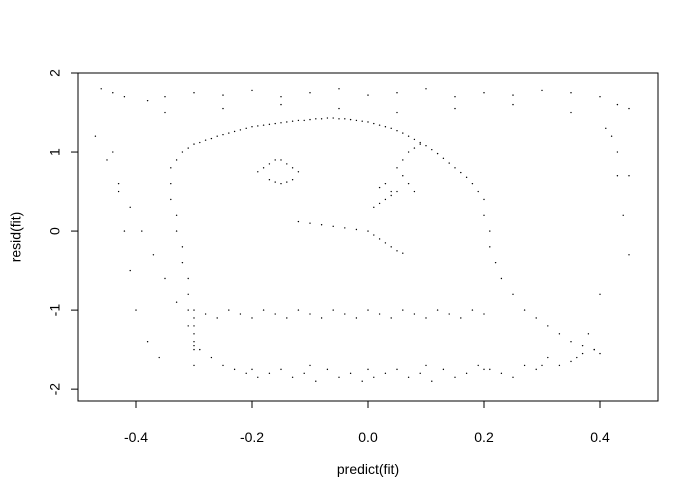 The width and height of the screenshot is (700, 500). I want to click on y-tick-label: 2, so click(55, 73).